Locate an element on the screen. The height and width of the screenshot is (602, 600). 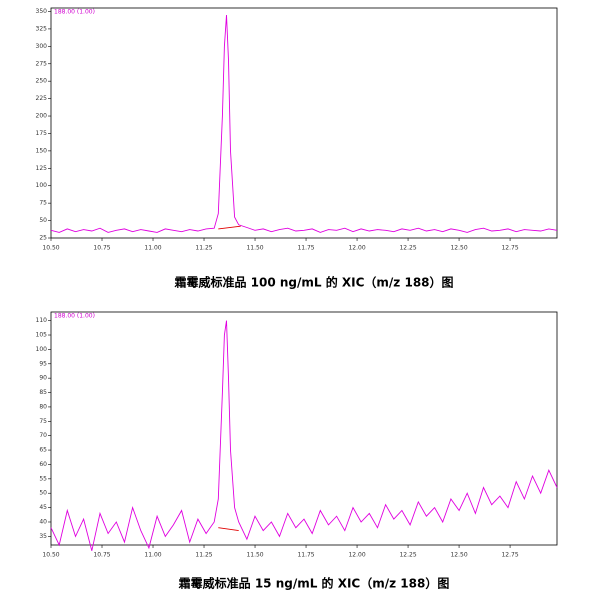
y-tick-label: 90 is located at coordinates (43, 378).